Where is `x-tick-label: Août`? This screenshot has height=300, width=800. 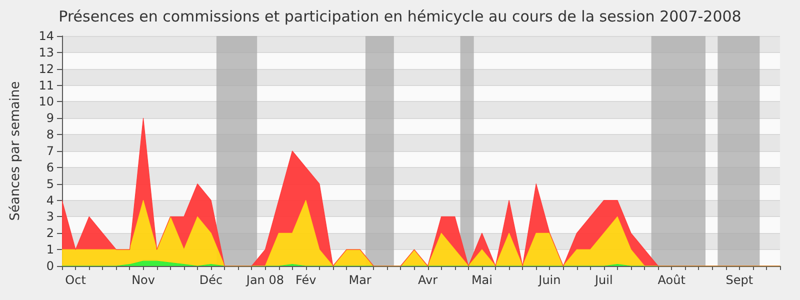 x-tick-label: Août is located at coordinates (672, 280).